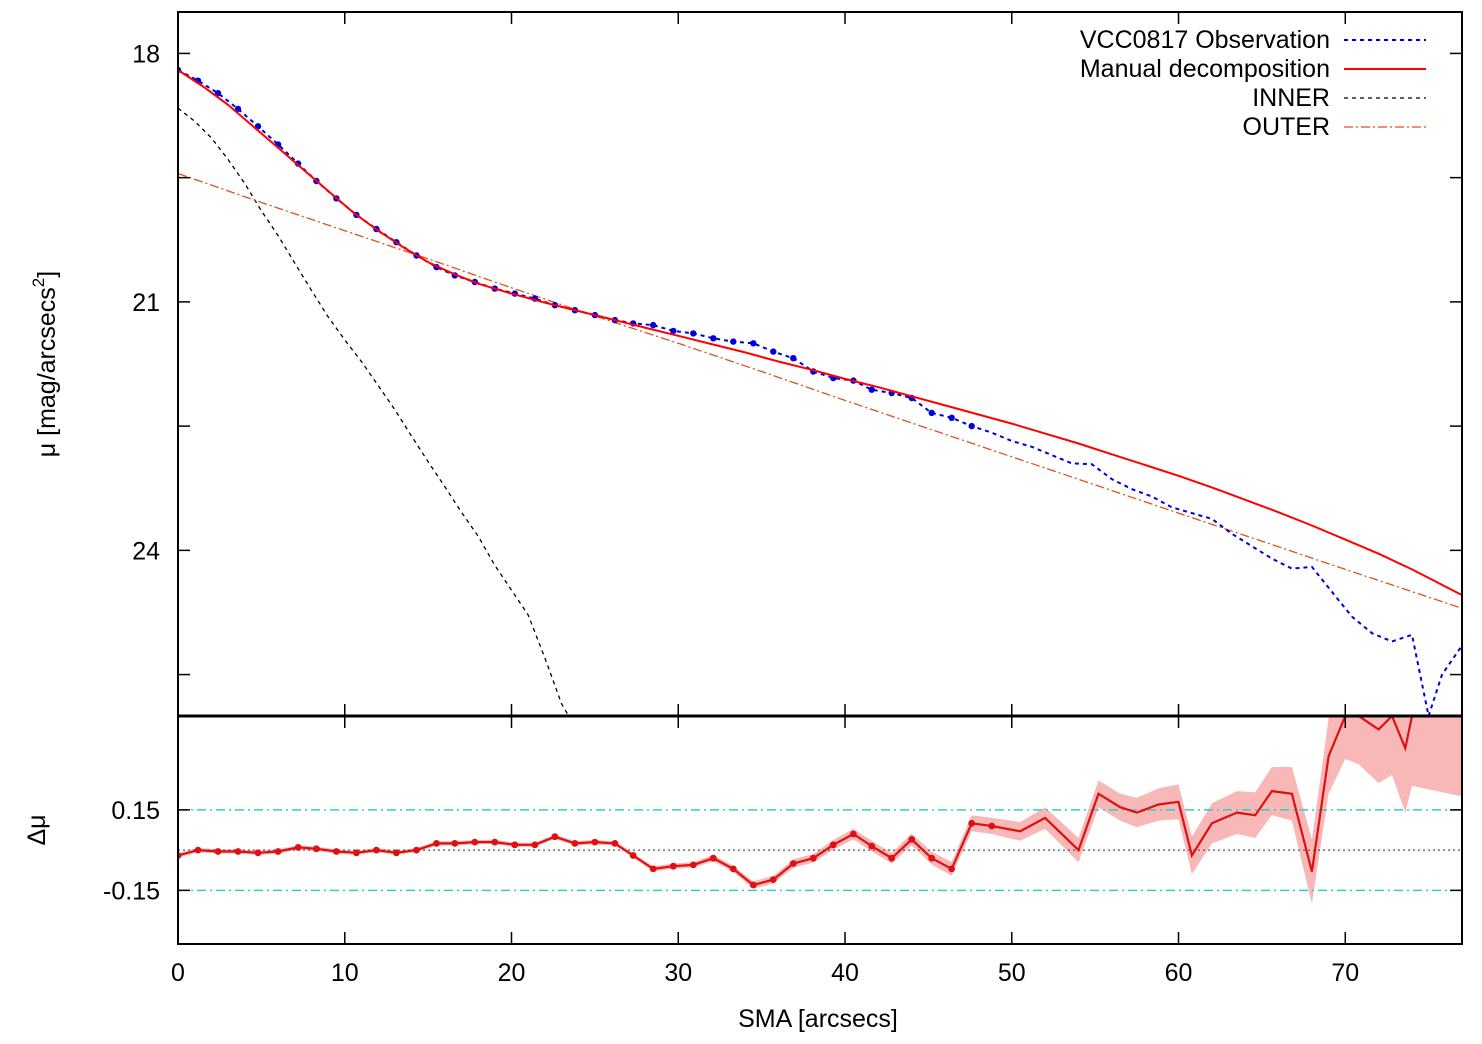 This screenshot has width=1482, height=1044. What do you see at coordinates (47, 274) in the screenshot?
I see `y-axis-label-profile-close: ]` at bounding box center [47, 274].